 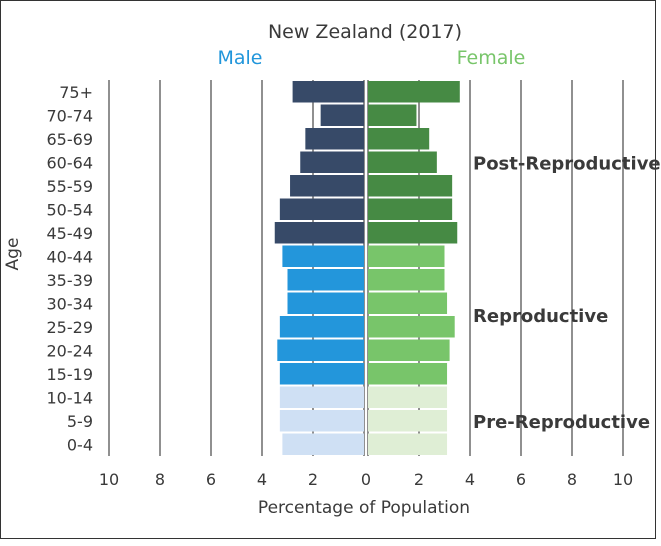 I want to click on y-axis-label: Age, so click(x=13, y=254).